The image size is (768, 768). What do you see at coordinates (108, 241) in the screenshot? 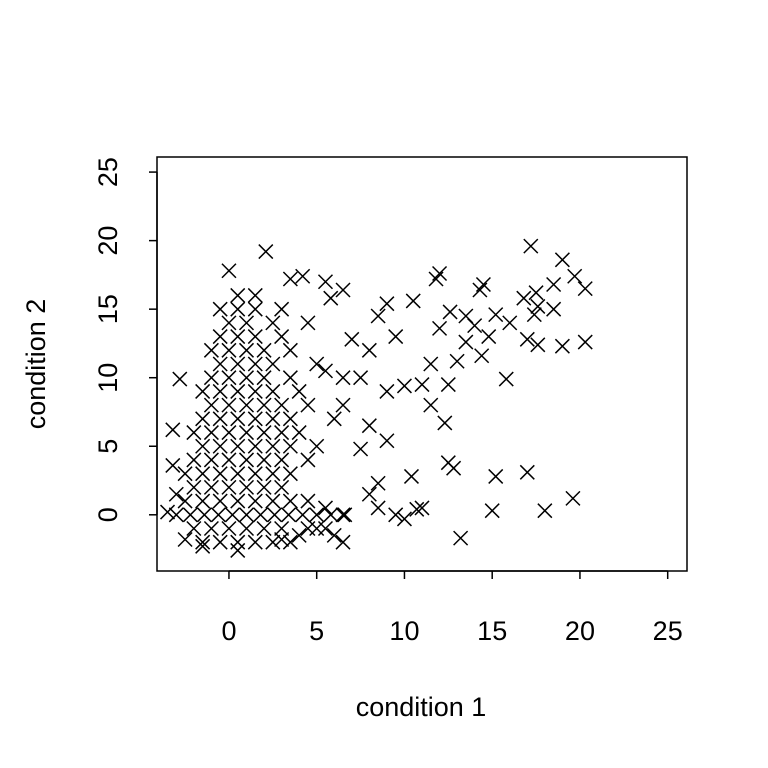
I see `y-tick-label: 20` at bounding box center [108, 241].